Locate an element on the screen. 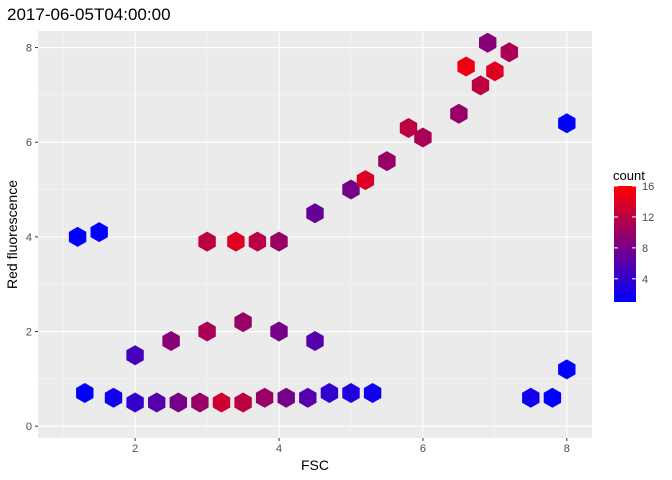 Image resolution: width=672 pixels, height=480 pixels. y-tick-label: 2 is located at coordinates (29, 333).